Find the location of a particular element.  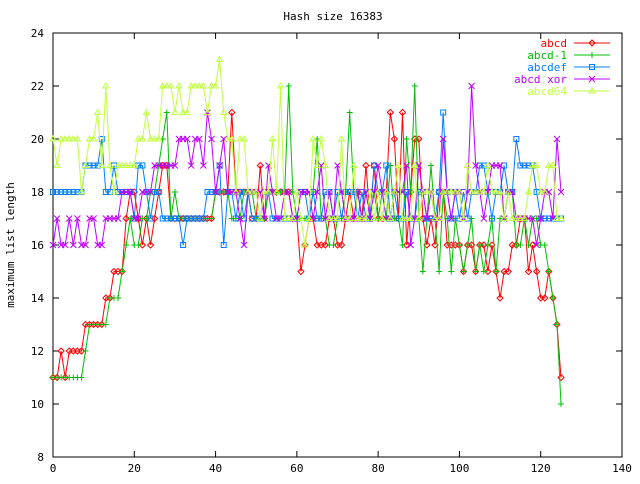

legend-label-abcd-xor: abcd xor is located at coordinates (540, 79).